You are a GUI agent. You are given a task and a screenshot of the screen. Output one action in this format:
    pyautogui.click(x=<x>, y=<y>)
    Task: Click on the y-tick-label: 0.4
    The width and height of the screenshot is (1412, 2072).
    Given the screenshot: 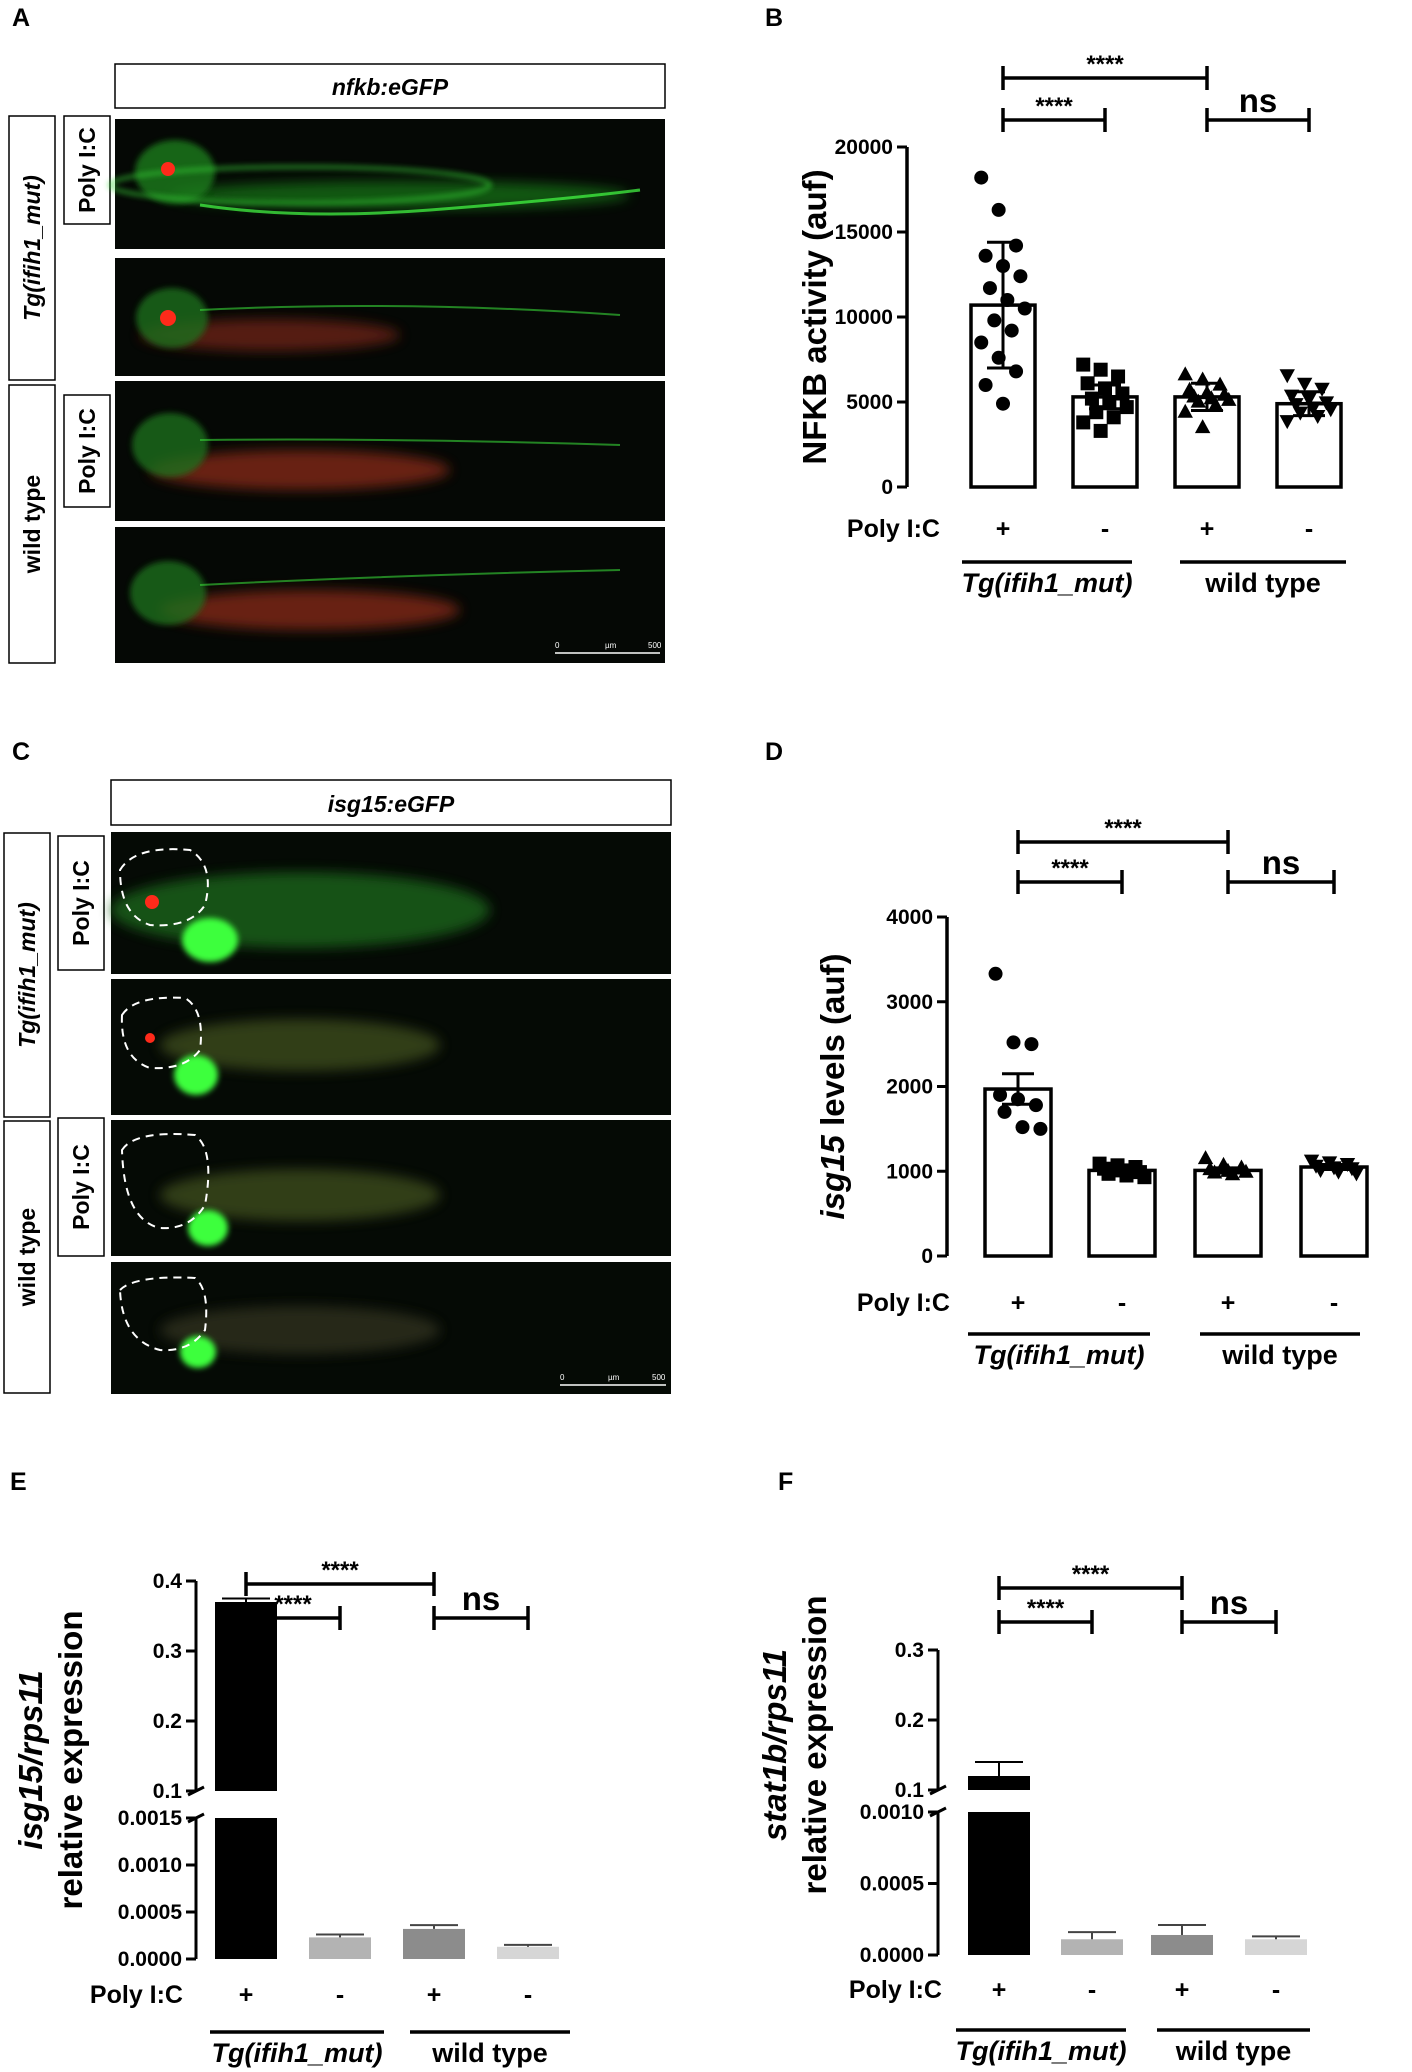 What is the action you would take?
    pyautogui.click(x=168, y=1581)
    